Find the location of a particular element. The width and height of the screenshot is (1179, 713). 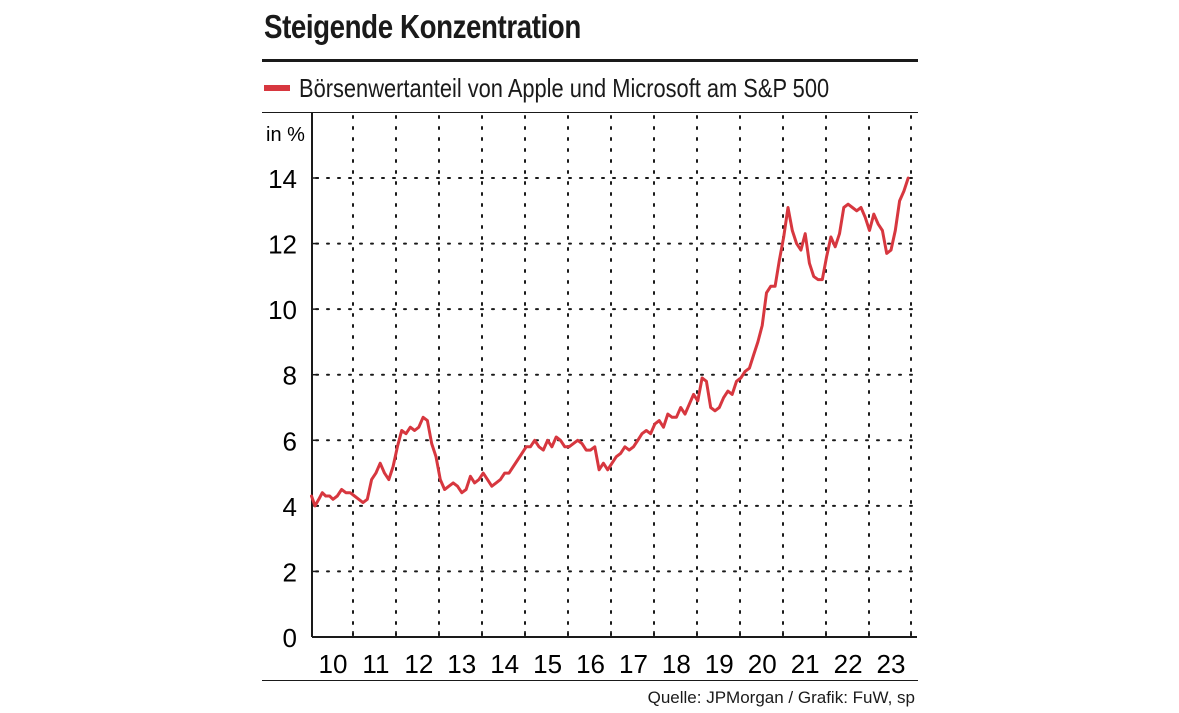

x-tick-label: 10 is located at coordinates (333, 664).